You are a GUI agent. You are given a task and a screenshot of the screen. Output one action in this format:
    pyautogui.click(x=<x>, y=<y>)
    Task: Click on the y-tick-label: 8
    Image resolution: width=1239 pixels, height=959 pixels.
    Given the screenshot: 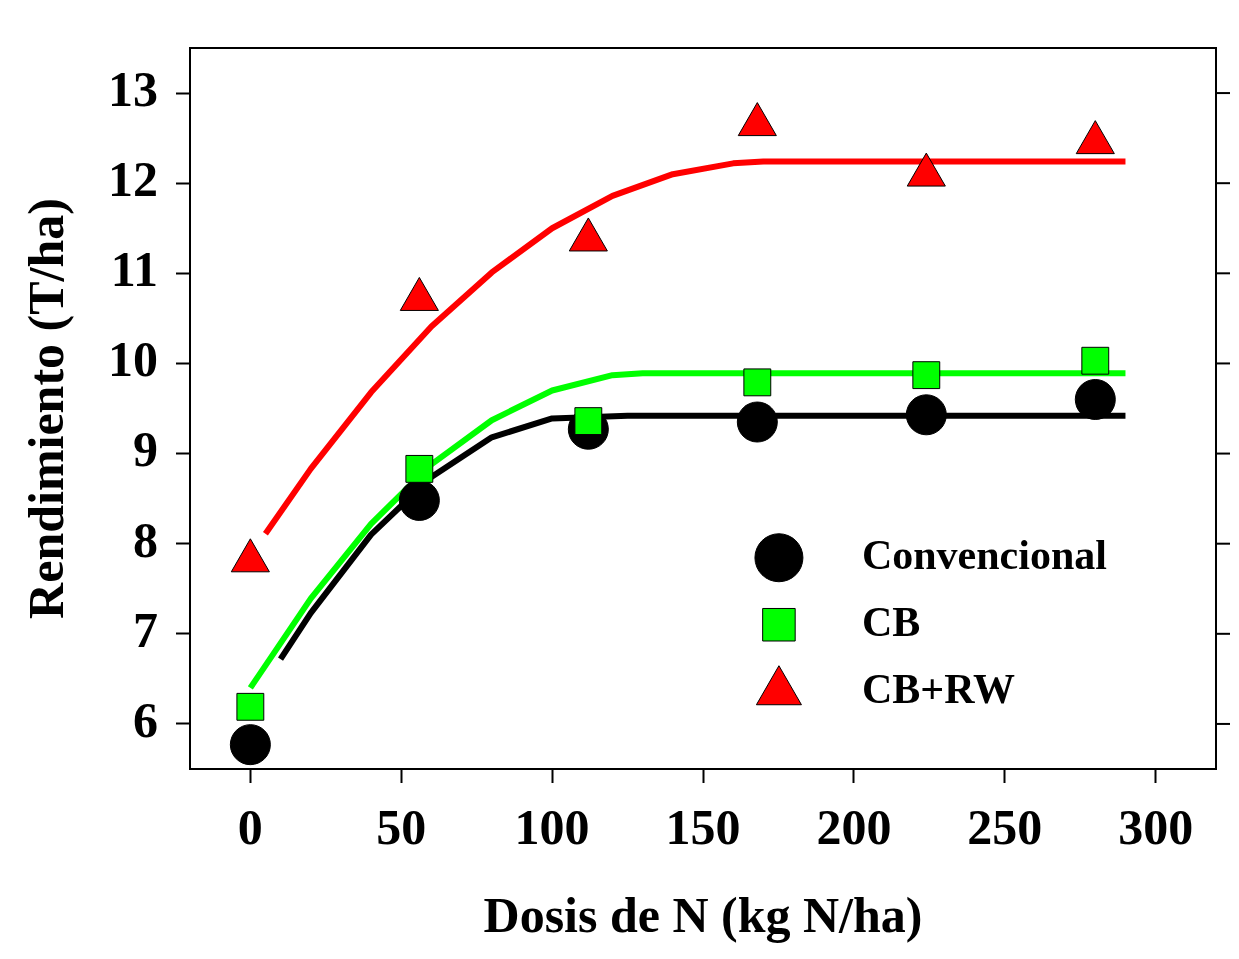 What is the action you would take?
    pyautogui.click(x=145, y=539)
    